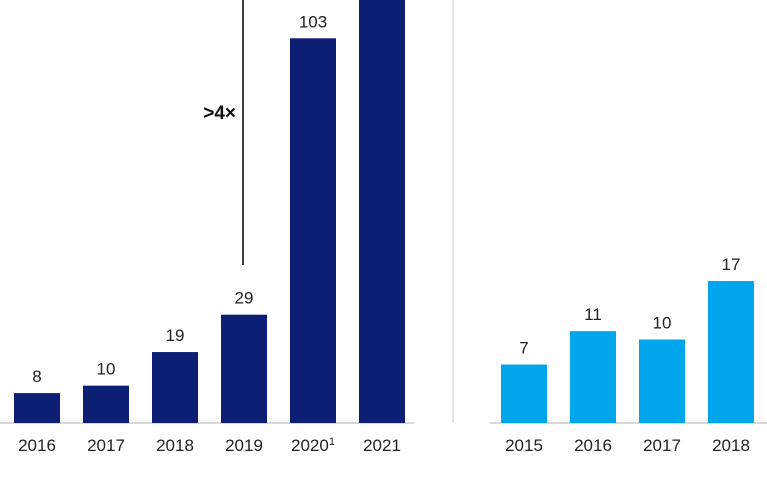 This screenshot has height=485, width=767. Describe the element at coordinates (106, 404) in the screenshot. I see `bar-1-2017` at that location.